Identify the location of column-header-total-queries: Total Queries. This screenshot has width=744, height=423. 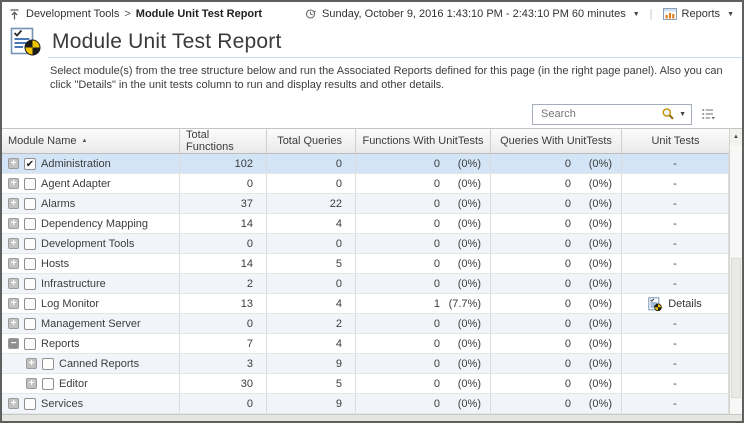
(311, 141).